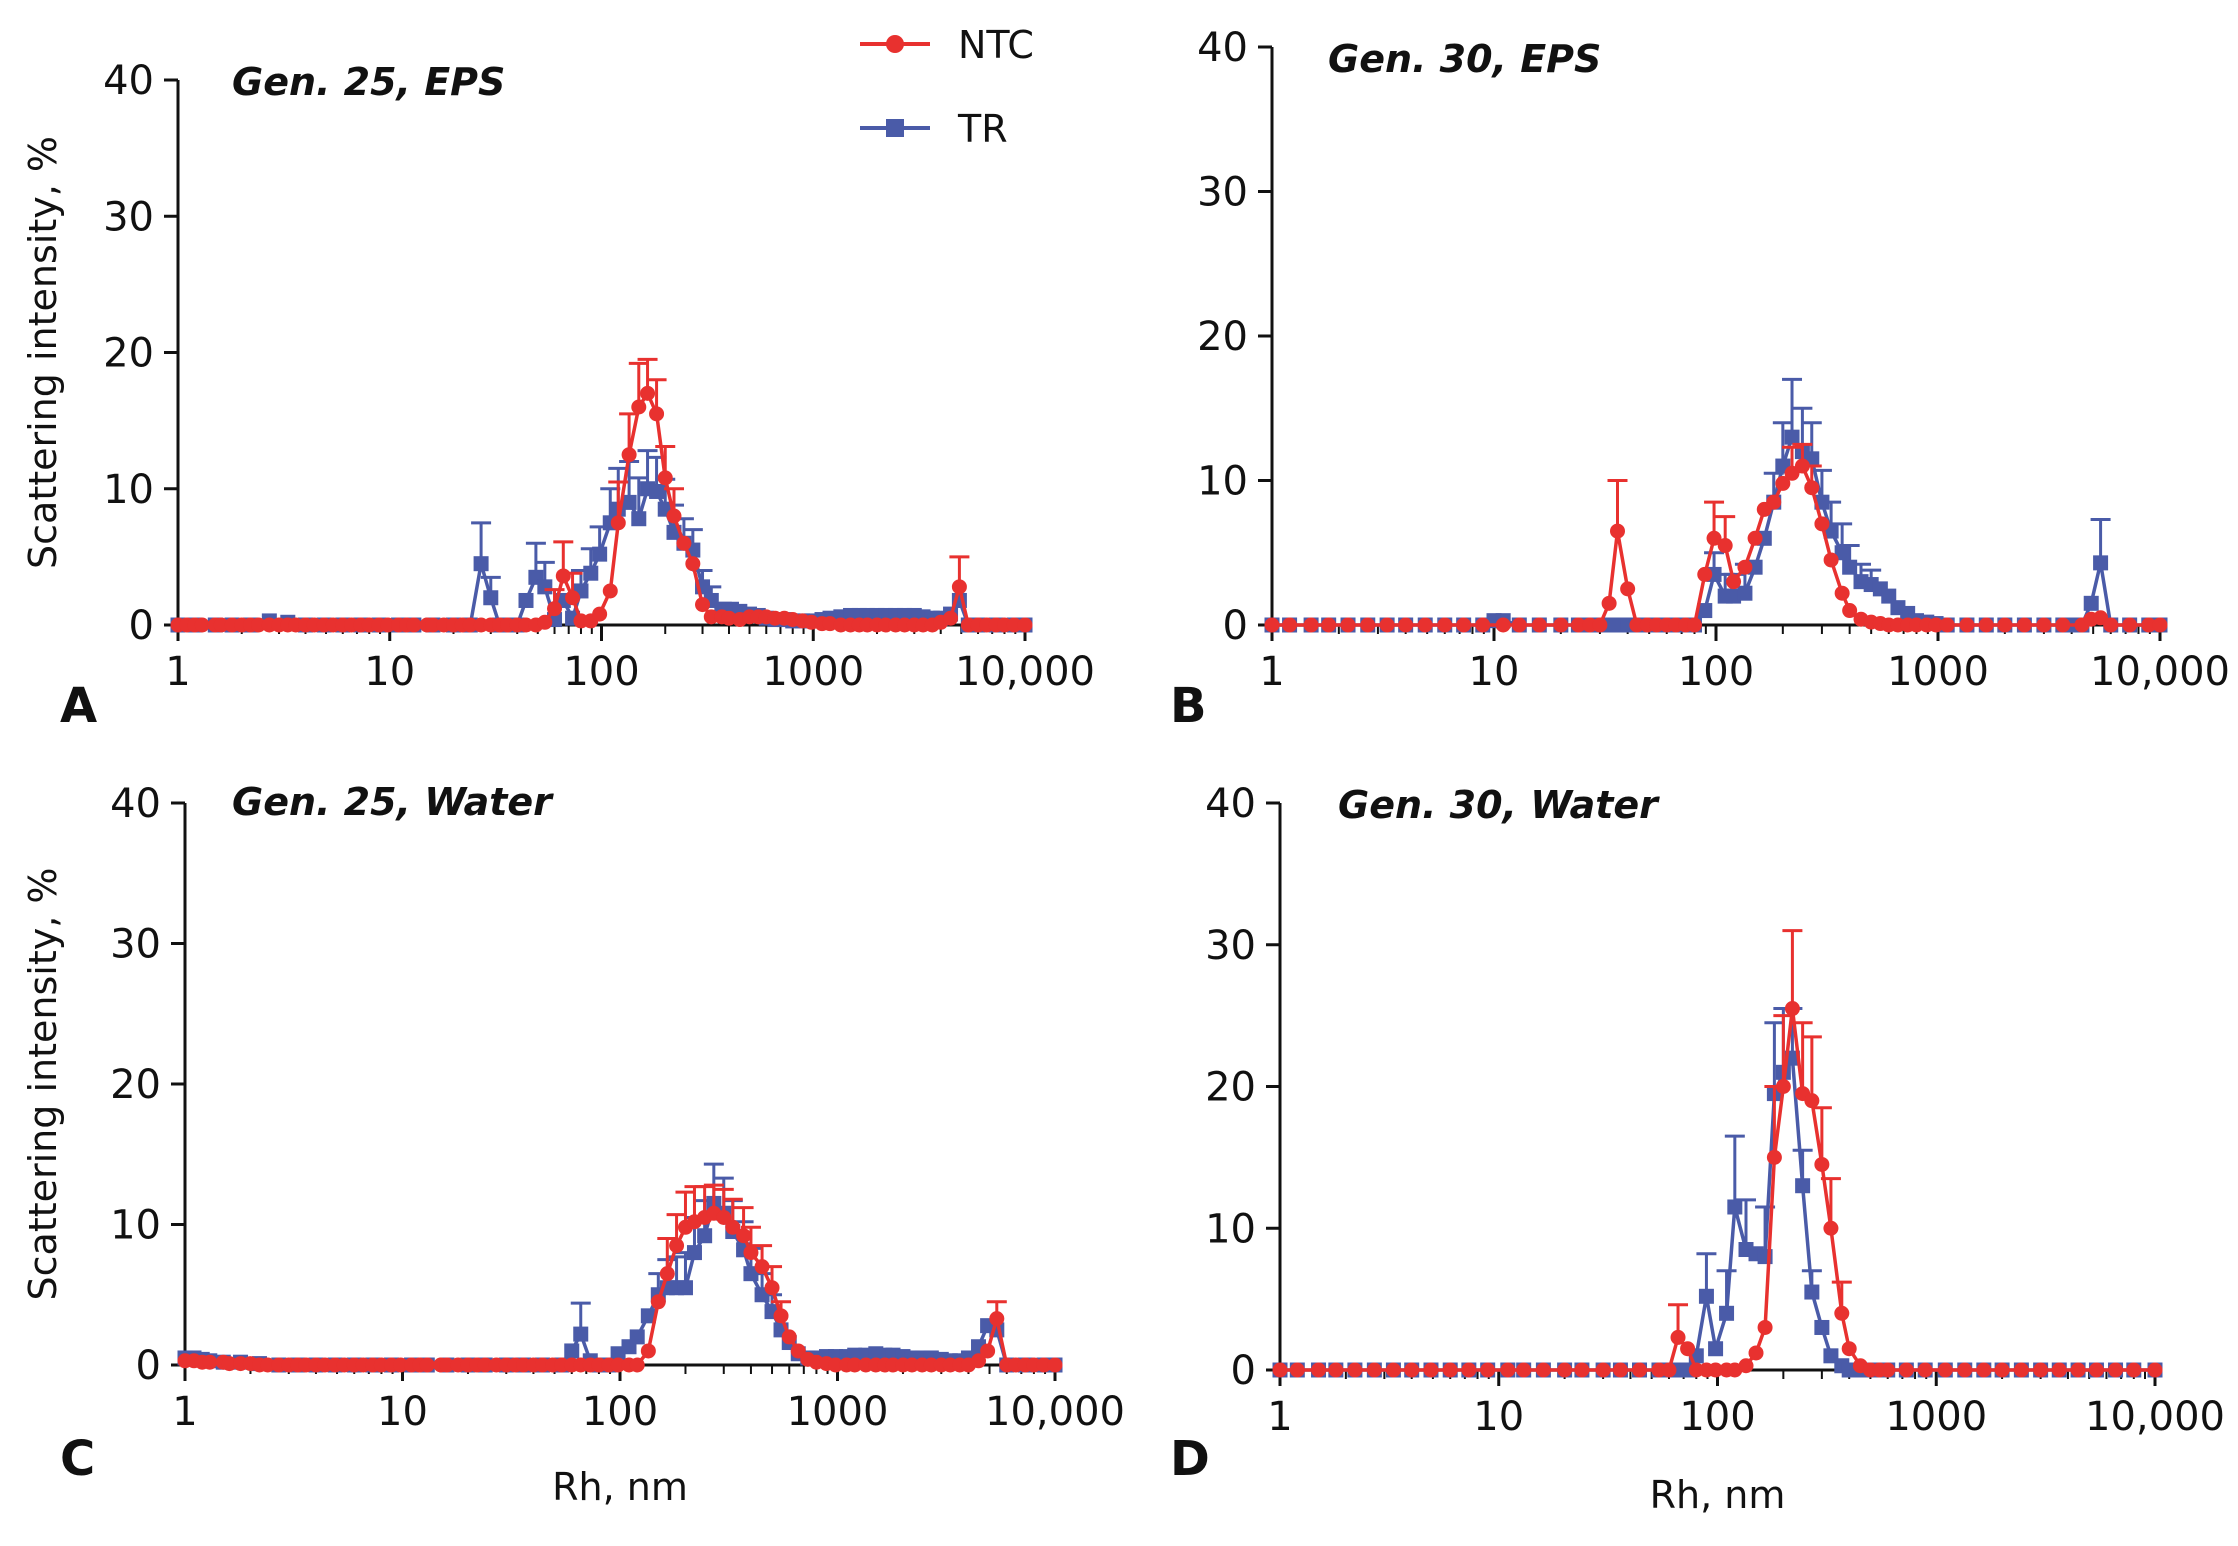 The height and width of the screenshot is (1546, 2238). Describe the element at coordinates (895, 128) in the screenshot. I see `legend-tr-marker` at that location.